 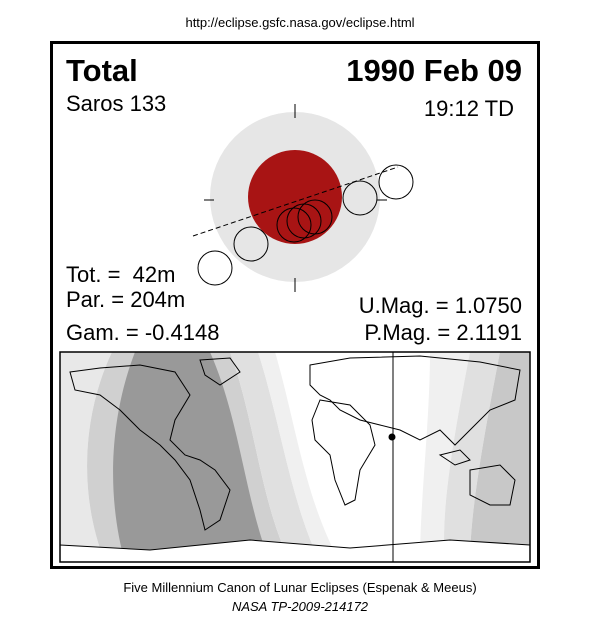 What do you see at coordinates (469, 108) in the screenshot?
I see `time: 19:12 TD` at bounding box center [469, 108].